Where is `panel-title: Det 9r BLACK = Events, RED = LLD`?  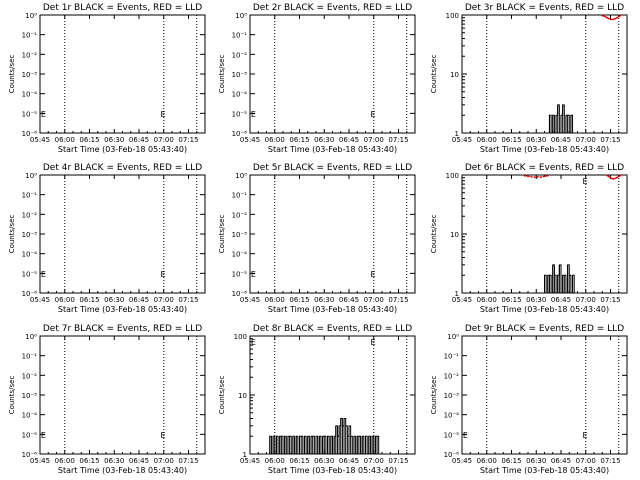
panel-title: Det 9r BLACK = Events, RED = LLD is located at coordinates (544, 329).